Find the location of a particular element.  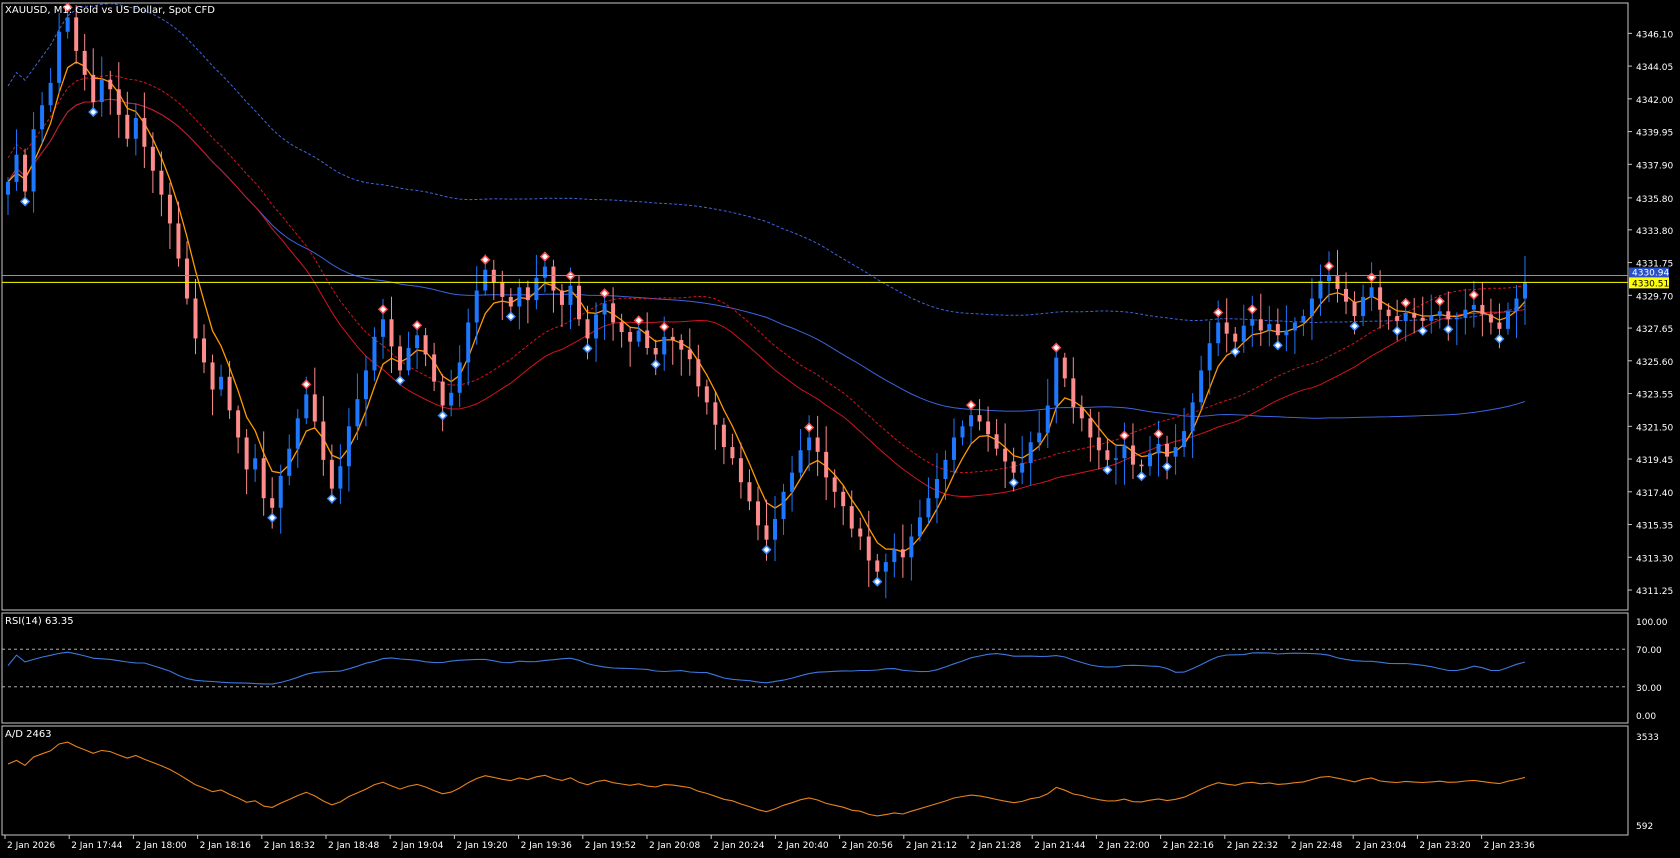

time-tick-label: 2 Jan 21:28 is located at coordinates (996, 846).